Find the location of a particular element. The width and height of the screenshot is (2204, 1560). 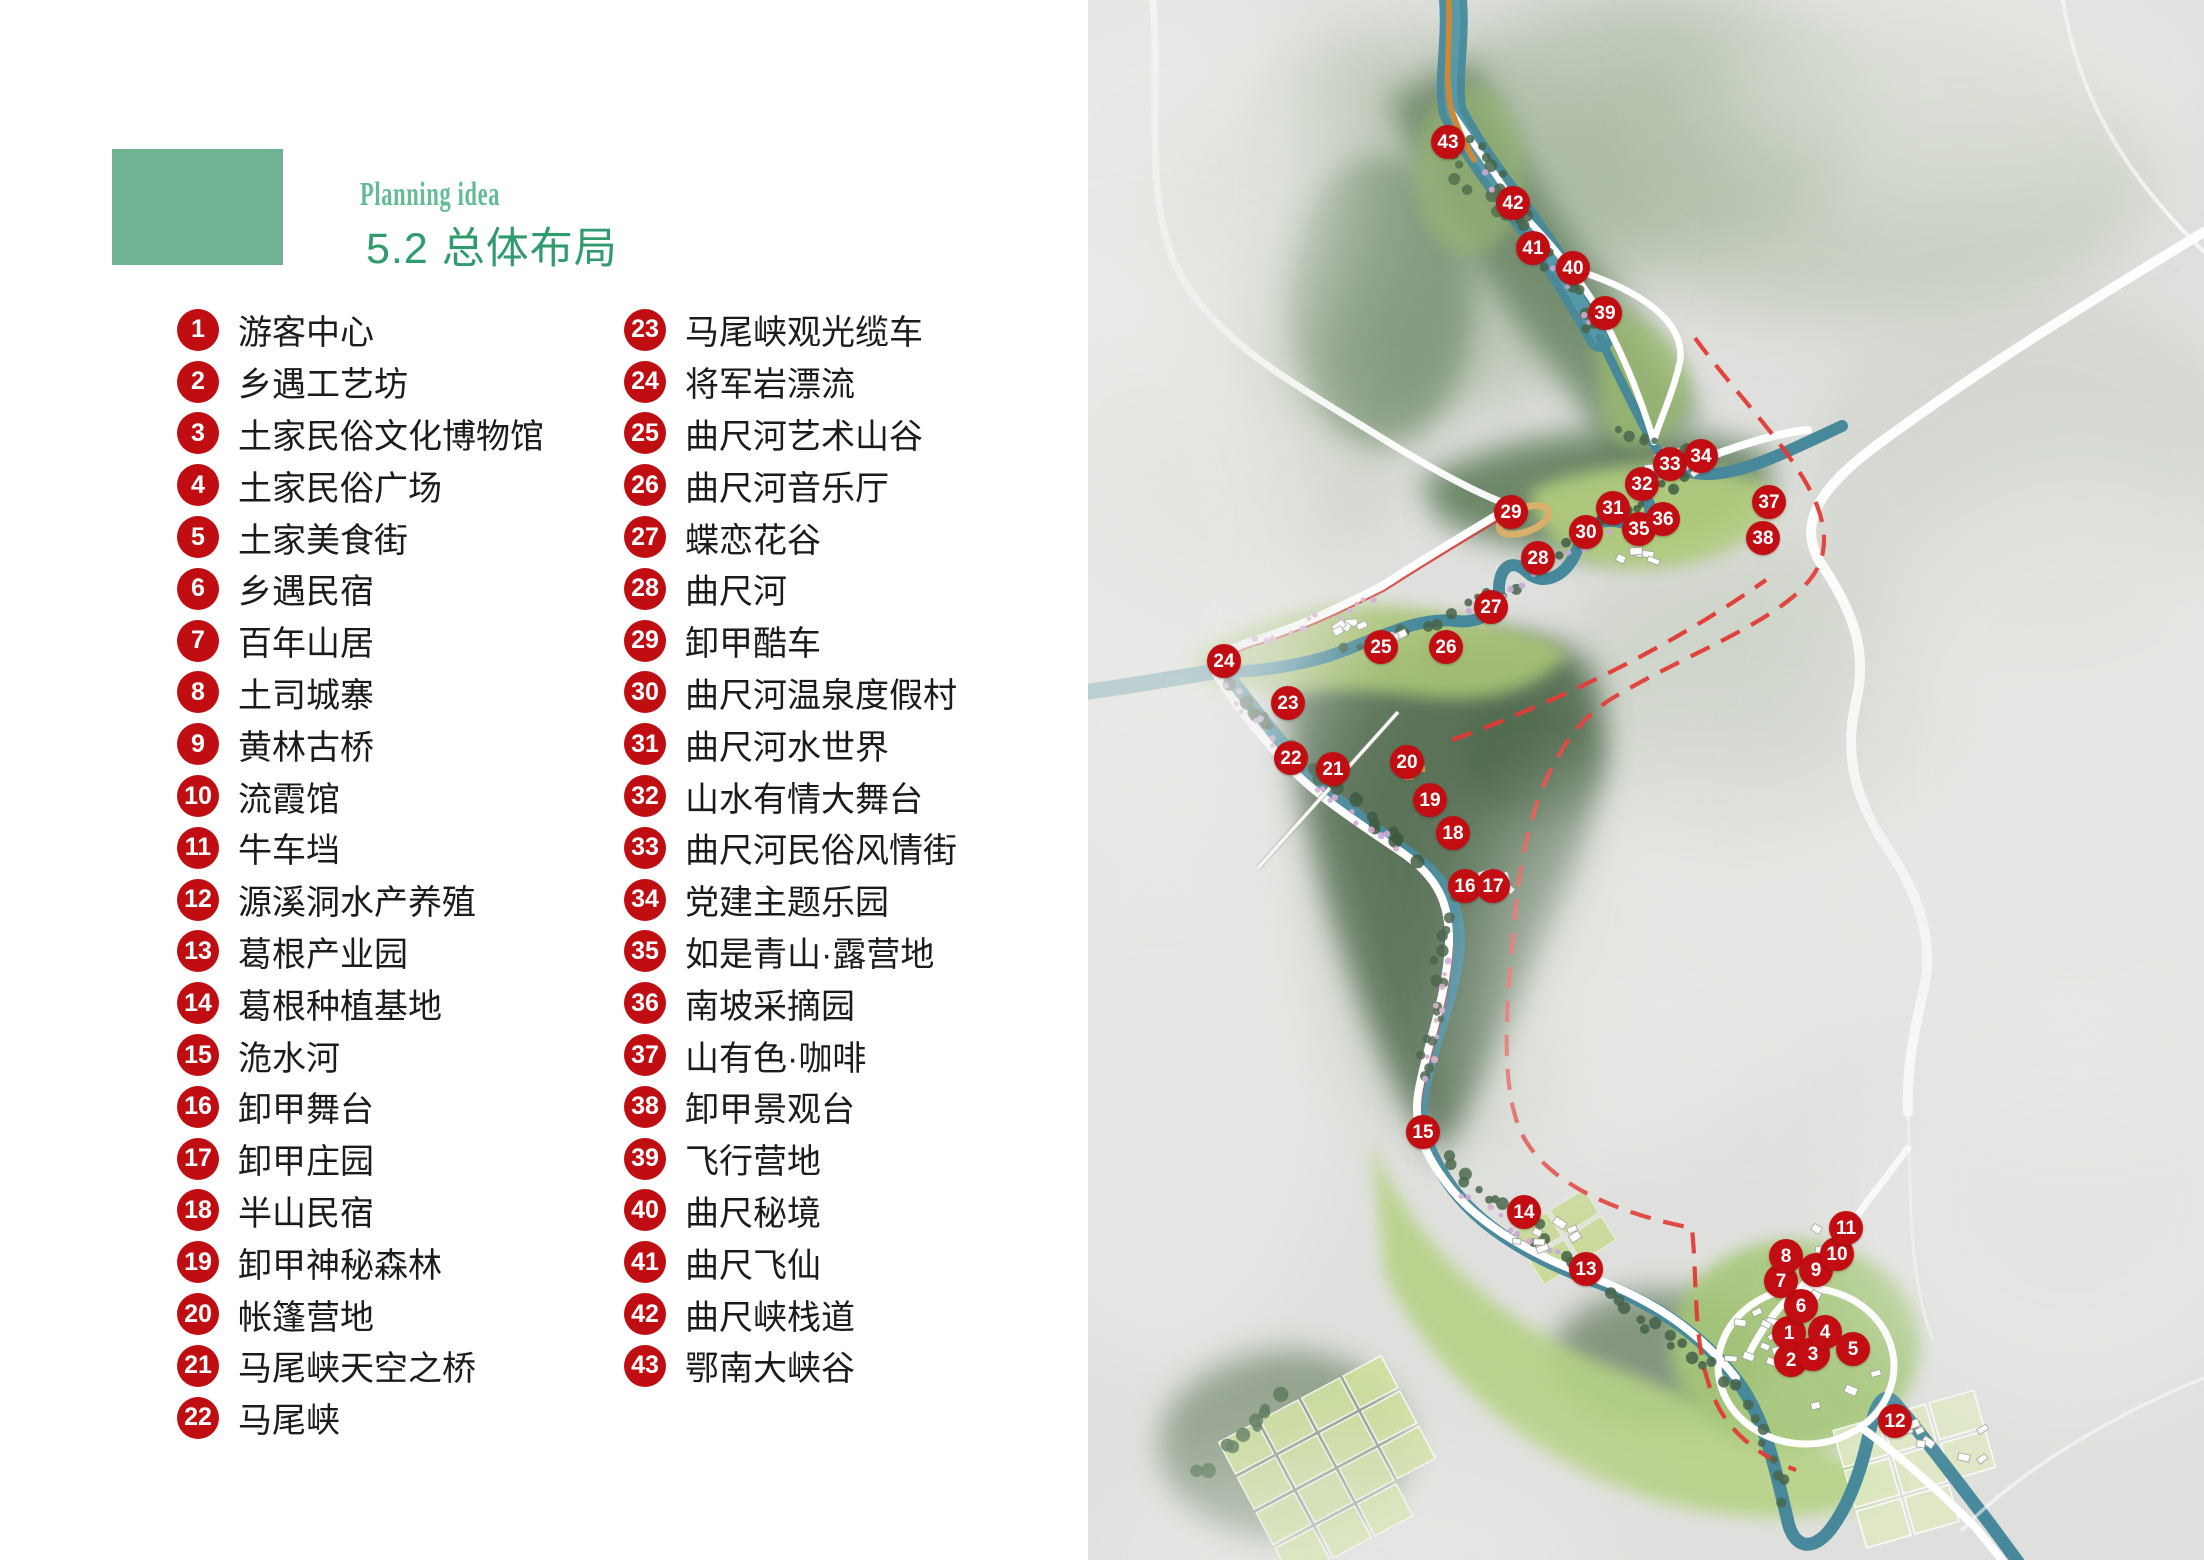

legend-item: 43 鄂南大峡谷 is located at coordinates (849, 1366).